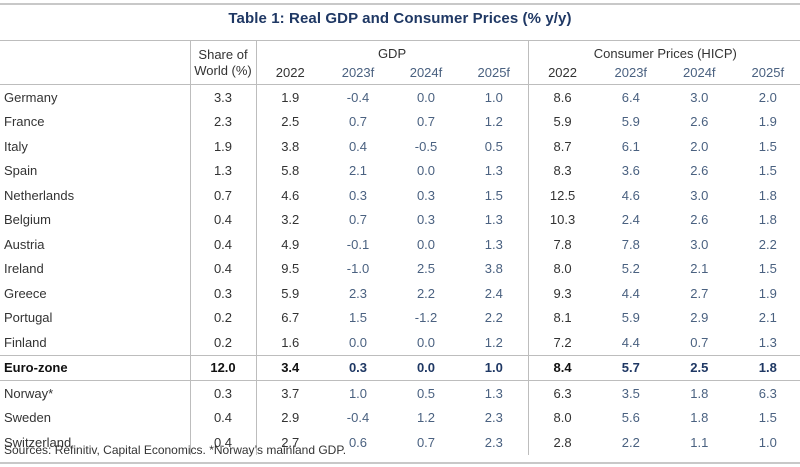 The image size is (800, 467). What do you see at coordinates (290, 293) in the screenshot?
I see `gdp-value-cell: 5.9` at bounding box center [290, 293].